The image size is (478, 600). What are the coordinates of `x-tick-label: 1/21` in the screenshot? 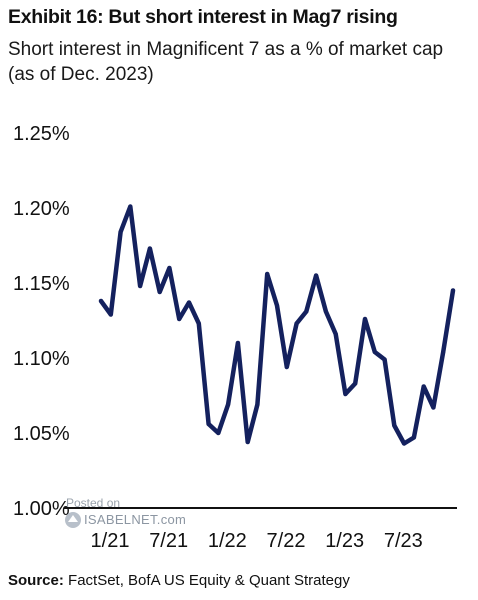 It's located at (110, 541).